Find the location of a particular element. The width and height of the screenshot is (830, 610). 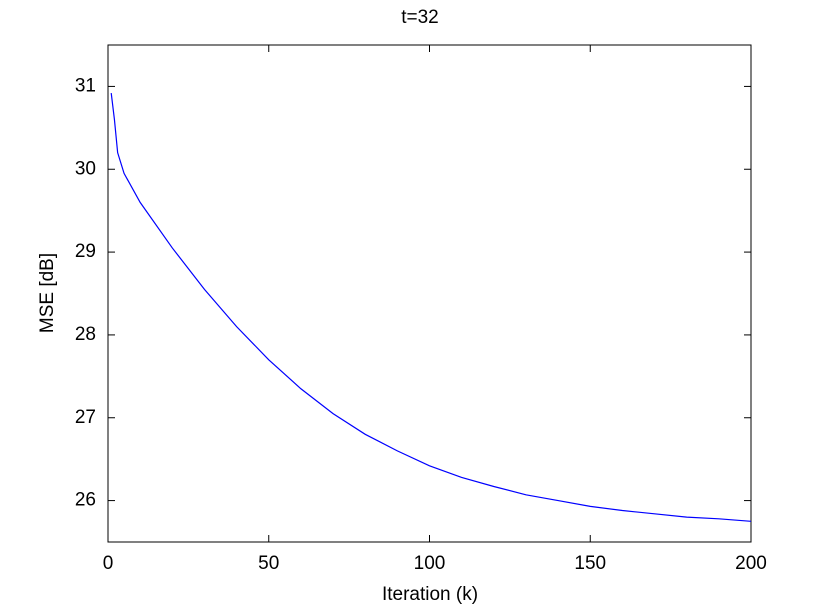

y-tick-label: 31 is located at coordinates (85, 85).